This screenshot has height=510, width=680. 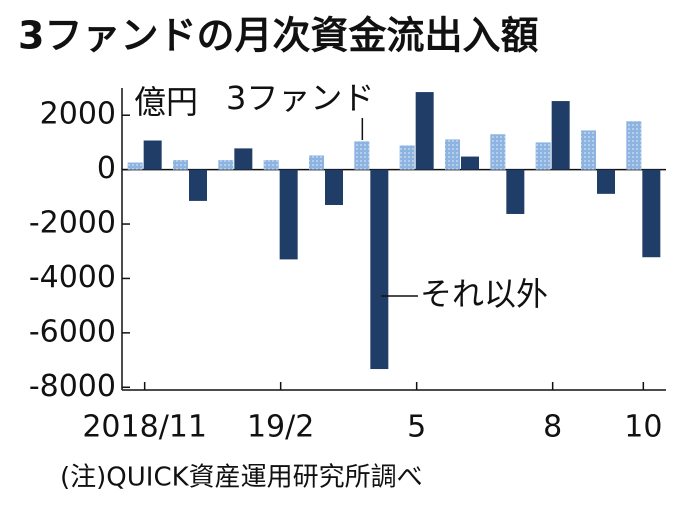 I want to click on x-tick-label: 19/2, so click(x=280, y=427).